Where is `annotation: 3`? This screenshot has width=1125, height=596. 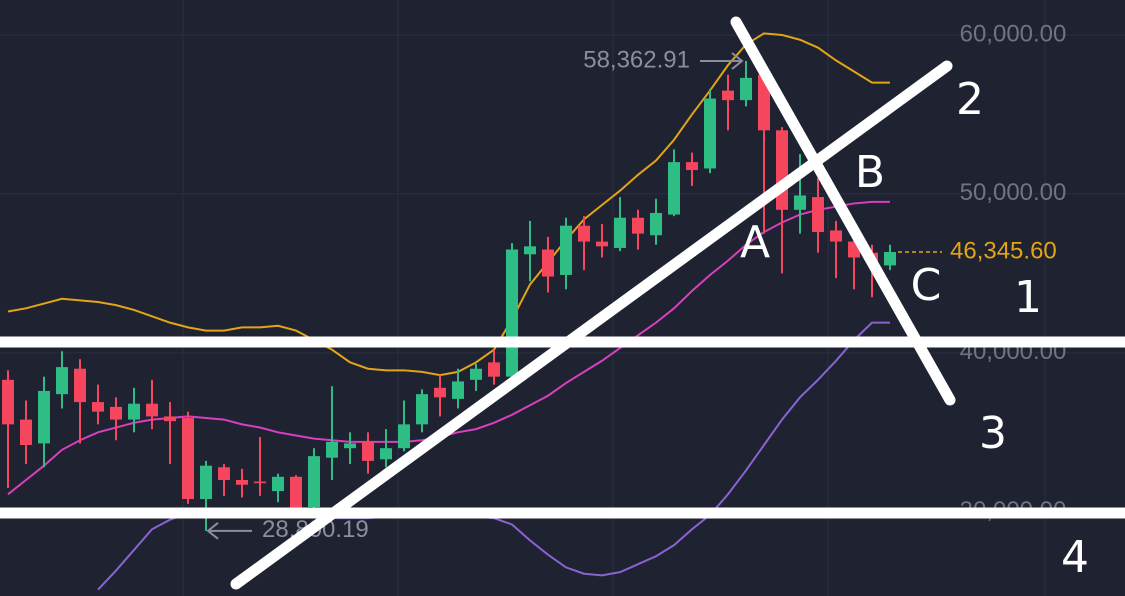 annotation: 3 is located at coordinates (993, 433).